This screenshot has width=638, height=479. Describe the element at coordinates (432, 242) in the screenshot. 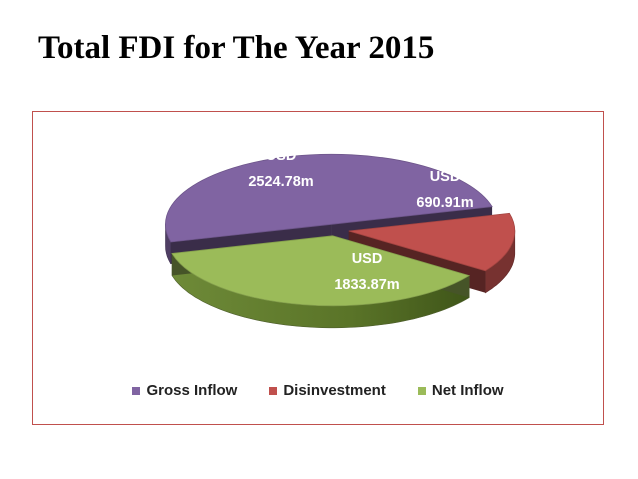

I see `pie-slice-disinvestment` at that location.